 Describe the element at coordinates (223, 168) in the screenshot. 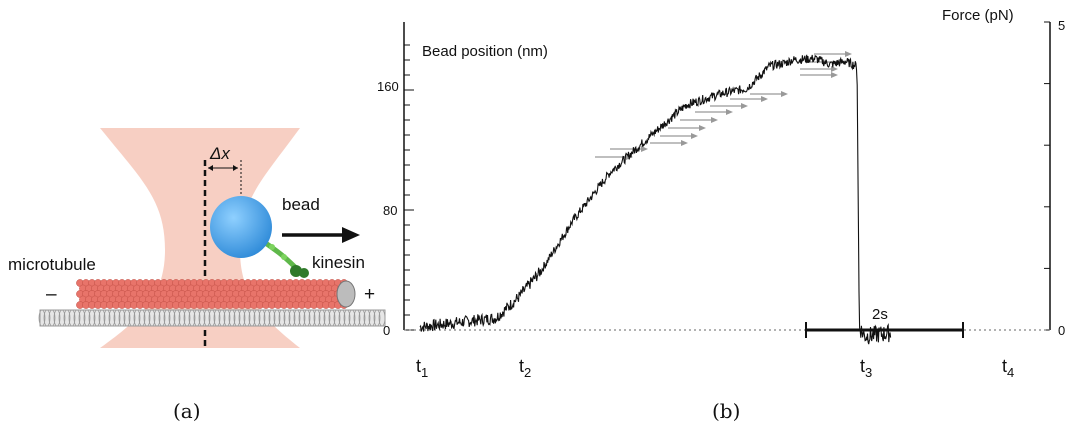

I see `delta-x-arrow` at that location.